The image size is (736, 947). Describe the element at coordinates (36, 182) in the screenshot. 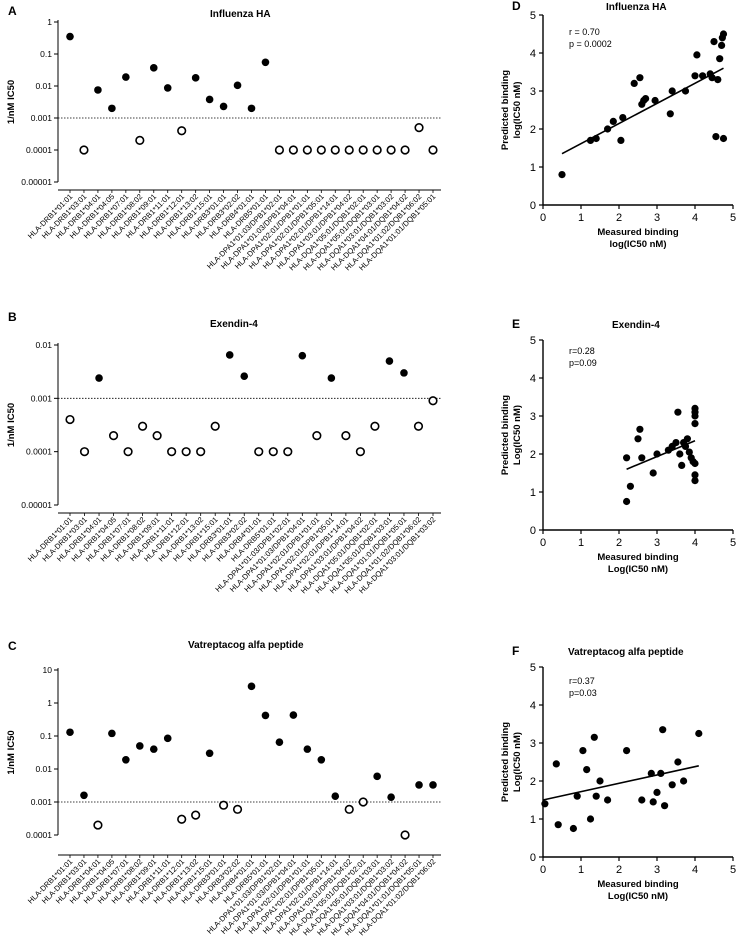

I see `y-tick-label: 0.00001` at that location.